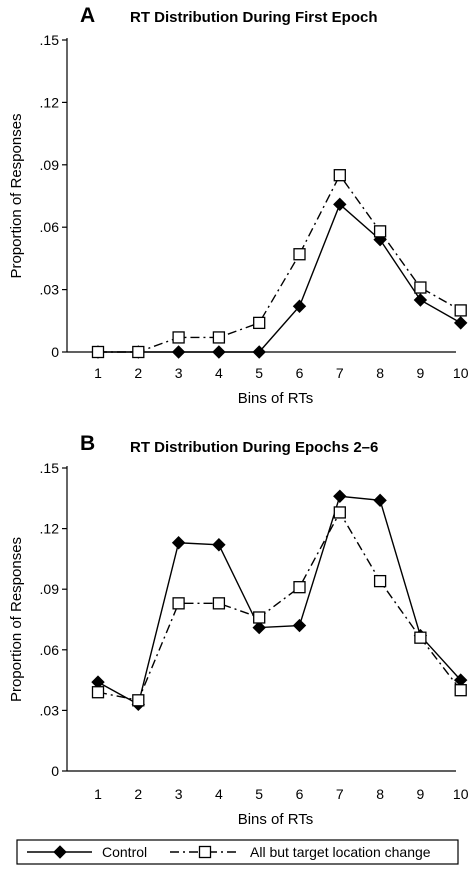 The image size is (474, 869). I want to click on legend-marker-all-but-target, so click(205, 852).